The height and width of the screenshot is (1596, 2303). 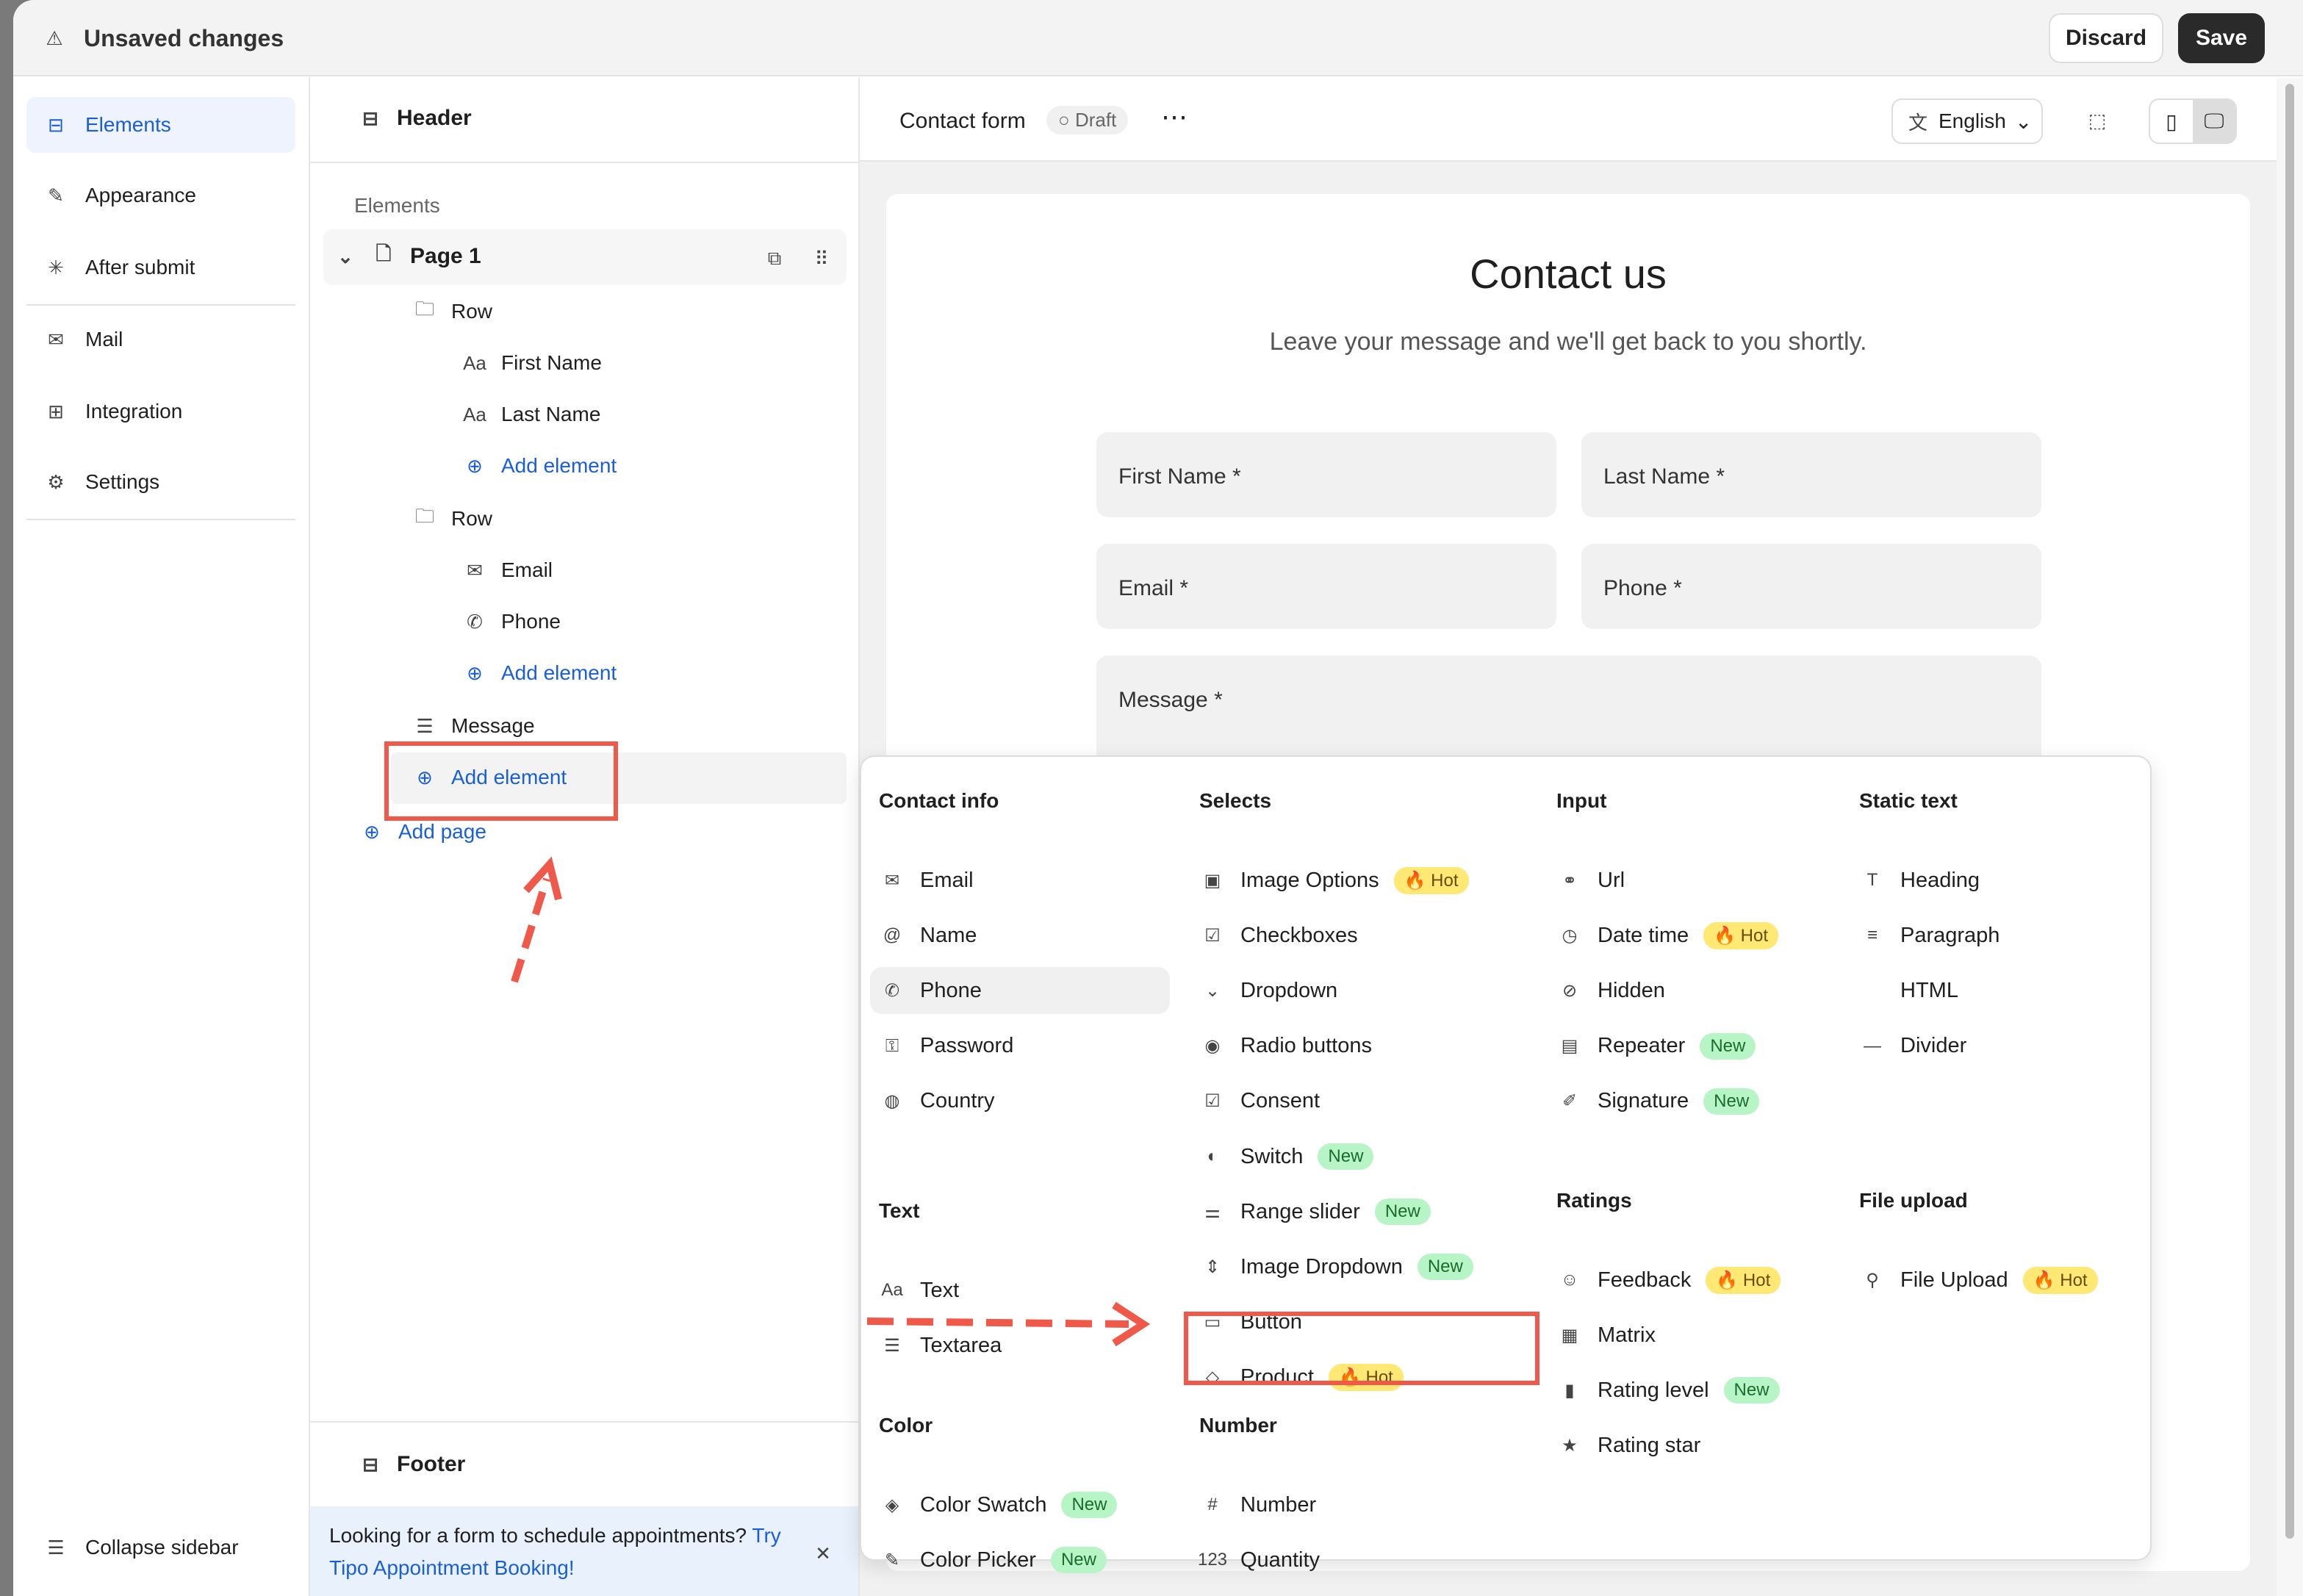 What do you see at coordinates (415, 119) in the screenshot?
I see `header-item: ⊟ Header` at bounding box center [415, 119].